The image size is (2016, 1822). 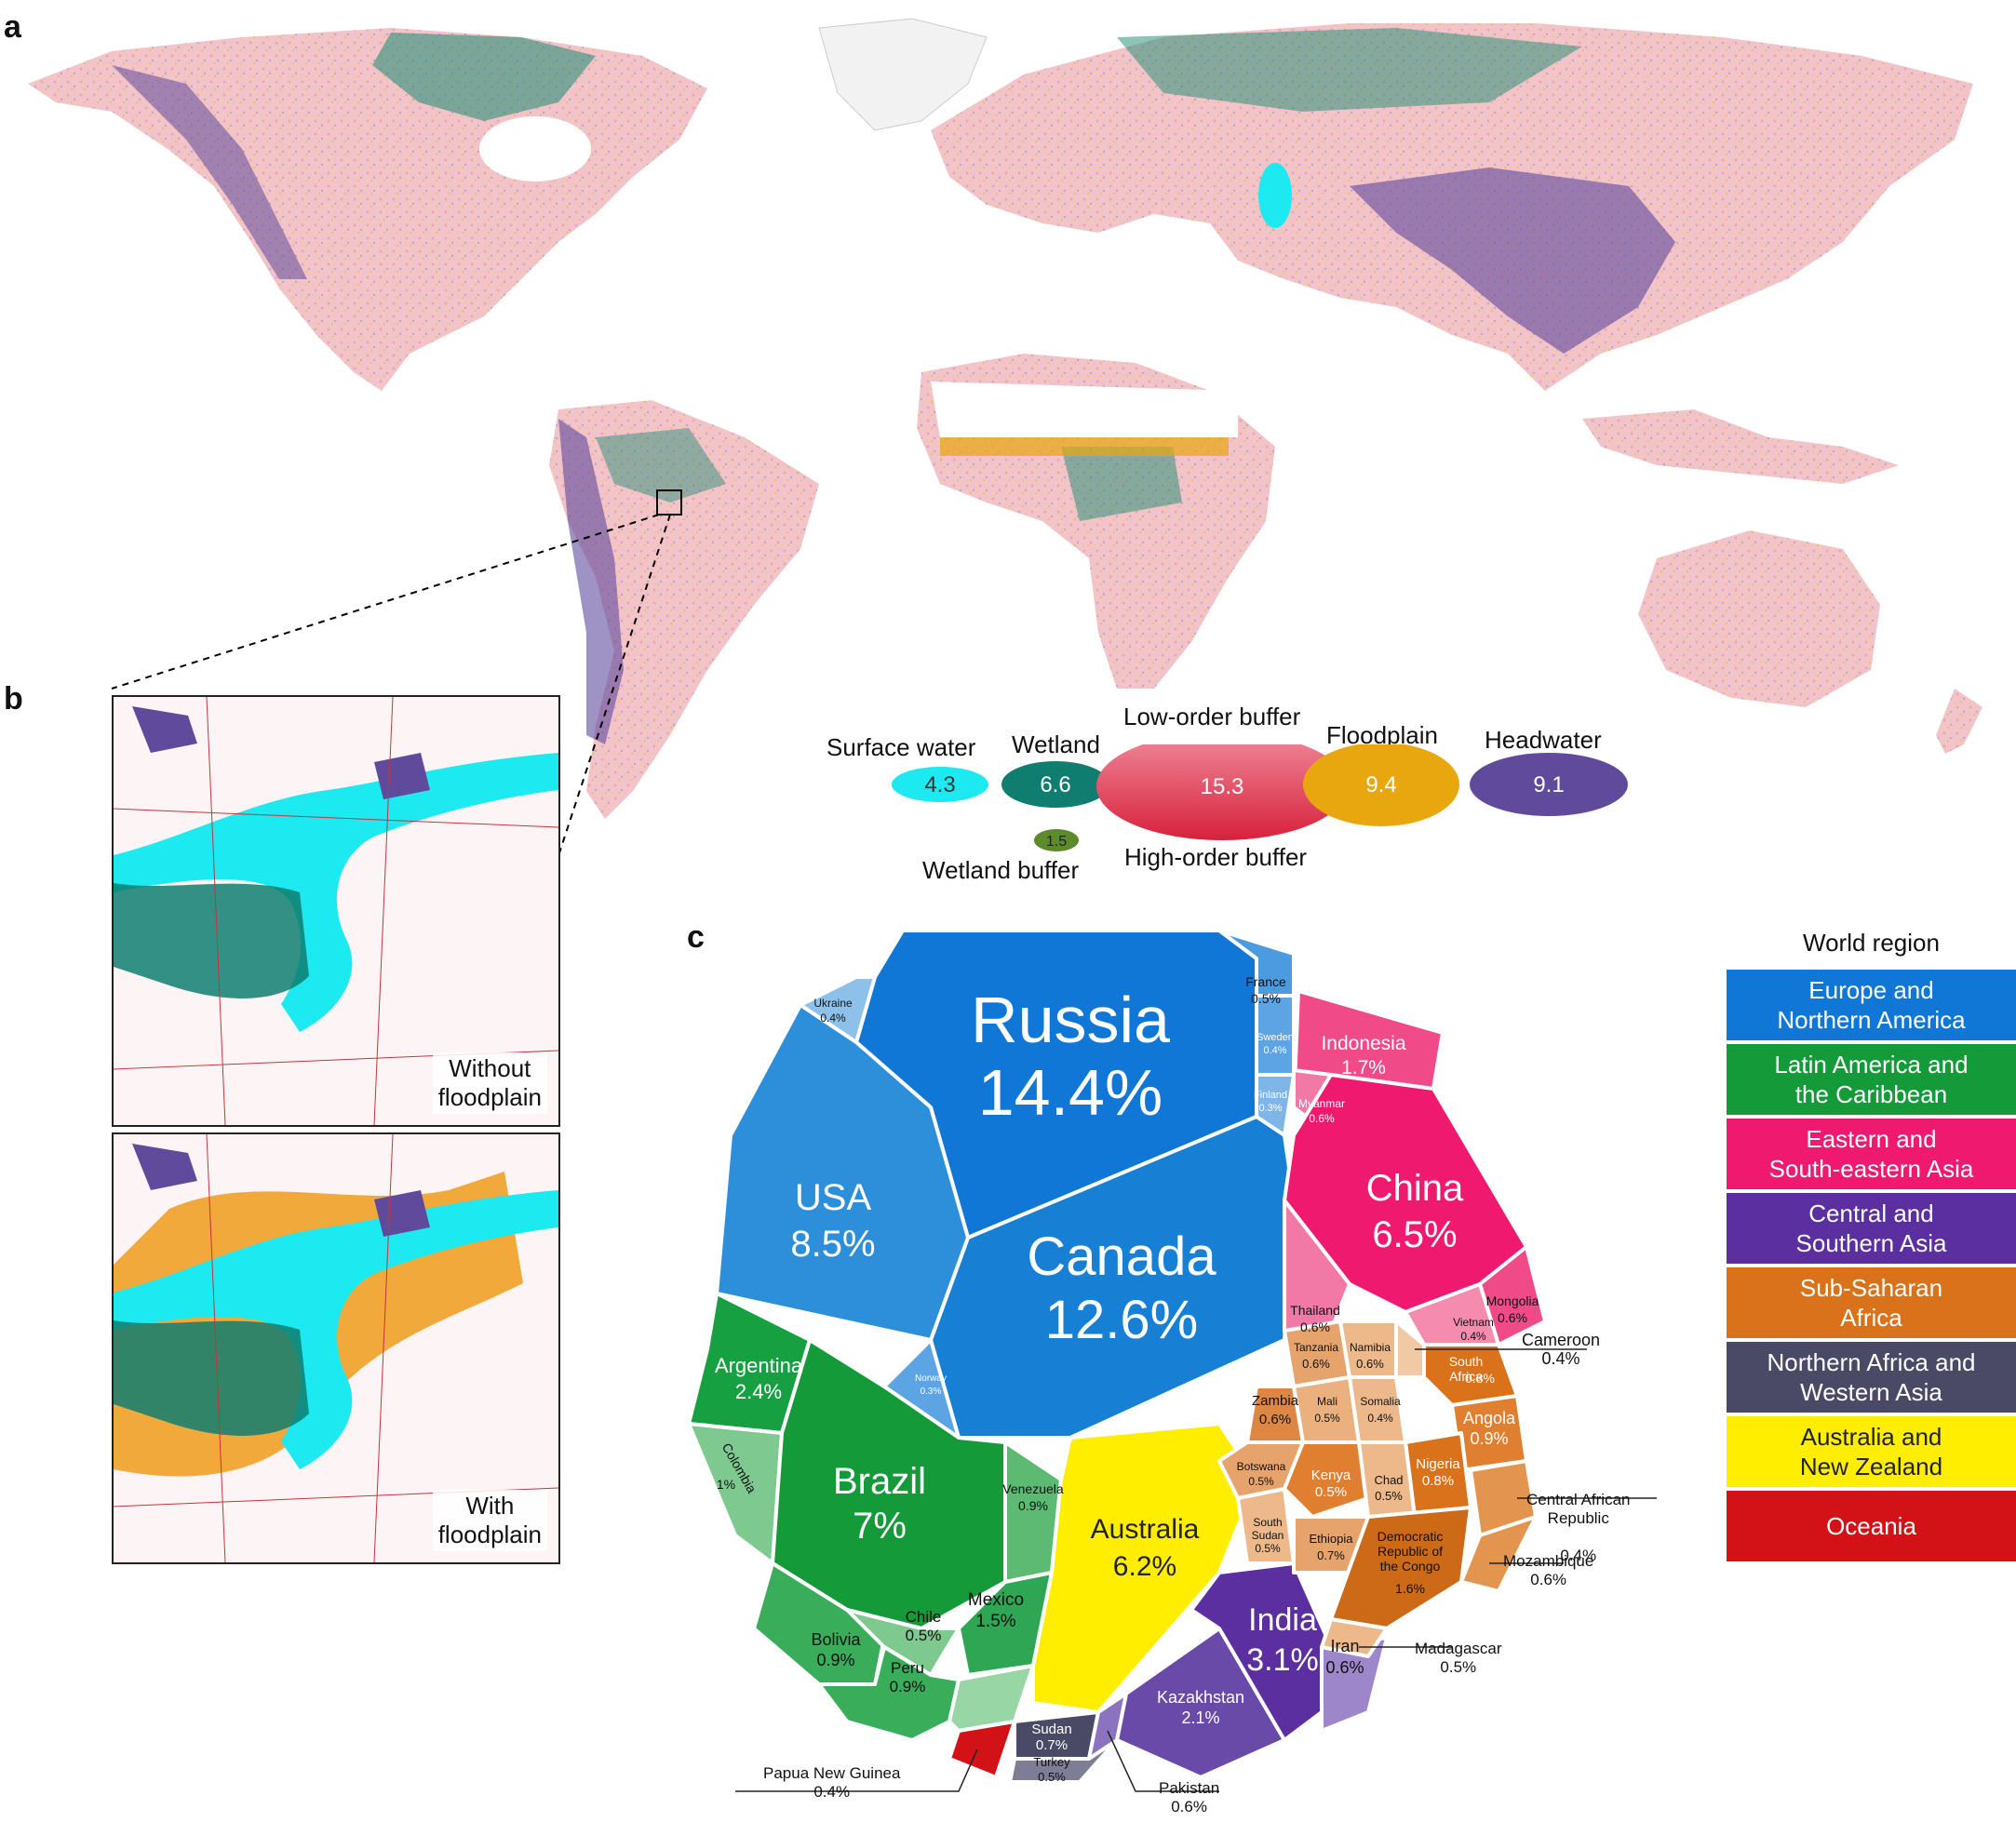 I want to click on label-mongolia-name: Mongolia, so click(x=1512, y=1300).